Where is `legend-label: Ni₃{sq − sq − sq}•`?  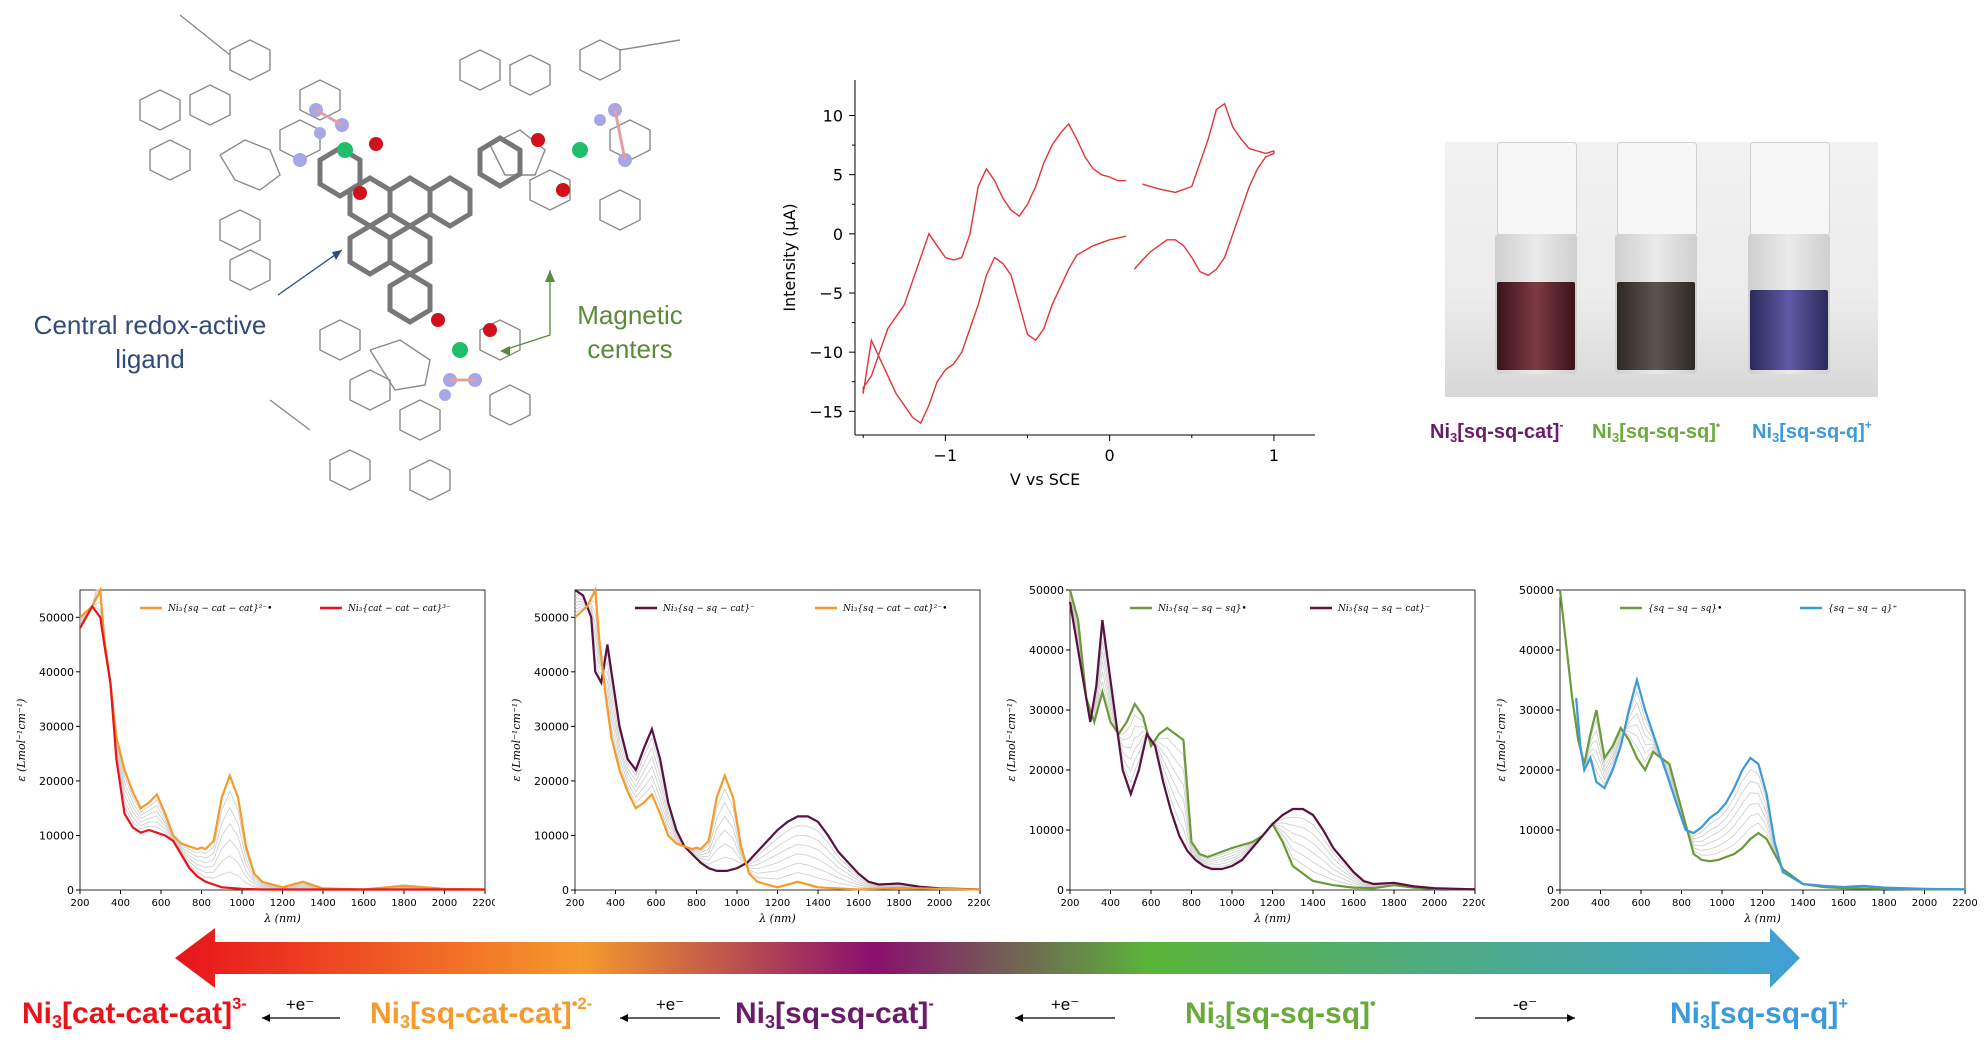
legend-label: Ni₃{sq − sq − sq}• is located at coordinates (1202, 609).